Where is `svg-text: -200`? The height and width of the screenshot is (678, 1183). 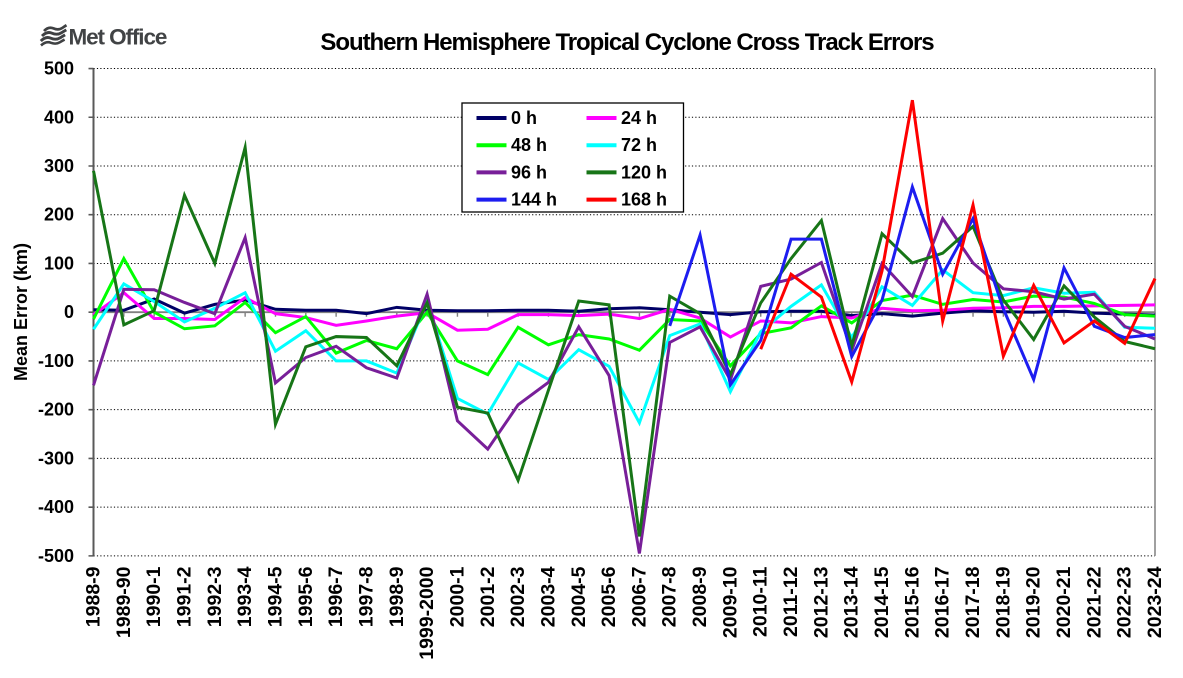 svg-text: -200 is located at coordinates (56, 410).